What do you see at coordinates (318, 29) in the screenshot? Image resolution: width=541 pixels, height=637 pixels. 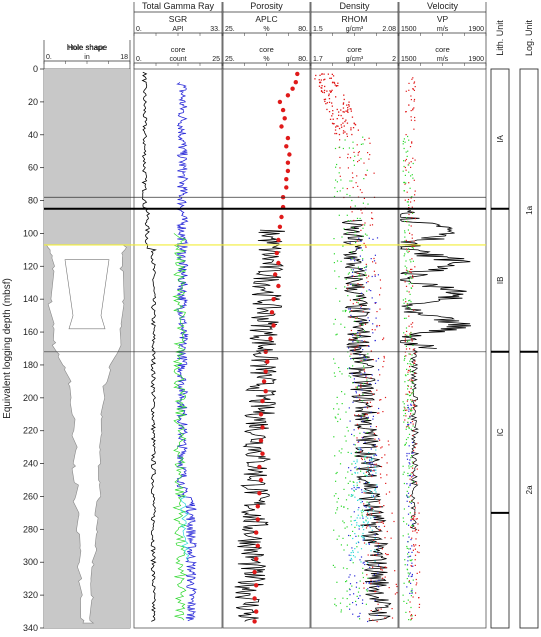 I see `scale-min-den: 1.5` at bounding box center [318, 29].